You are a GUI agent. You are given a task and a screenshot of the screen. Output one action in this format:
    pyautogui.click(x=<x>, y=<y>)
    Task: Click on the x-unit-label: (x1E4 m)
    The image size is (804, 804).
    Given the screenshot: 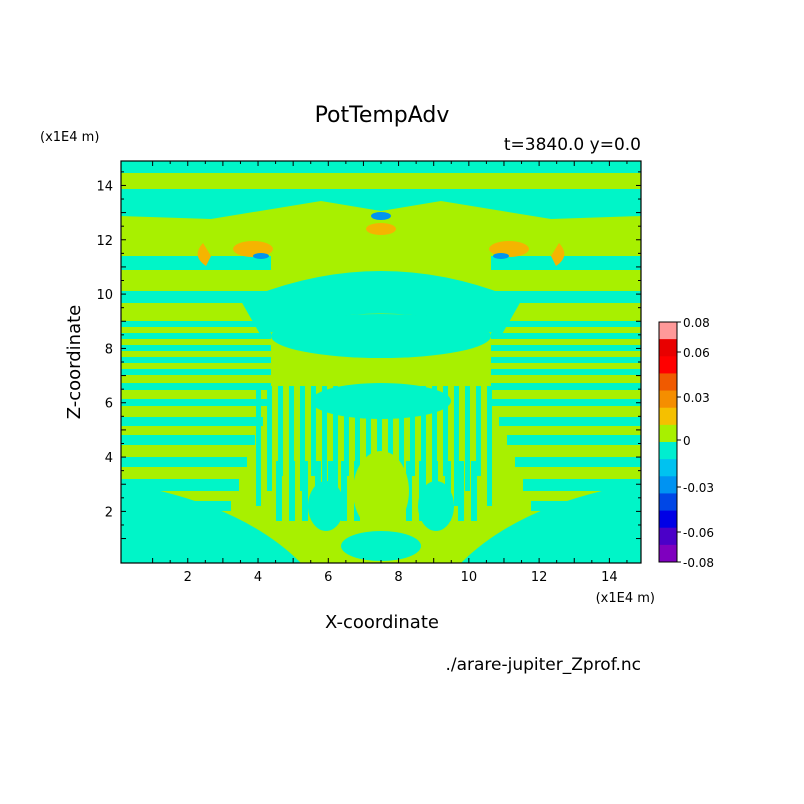 What is the action you would take?
    pyautogui.click(x=625, y=598)
    